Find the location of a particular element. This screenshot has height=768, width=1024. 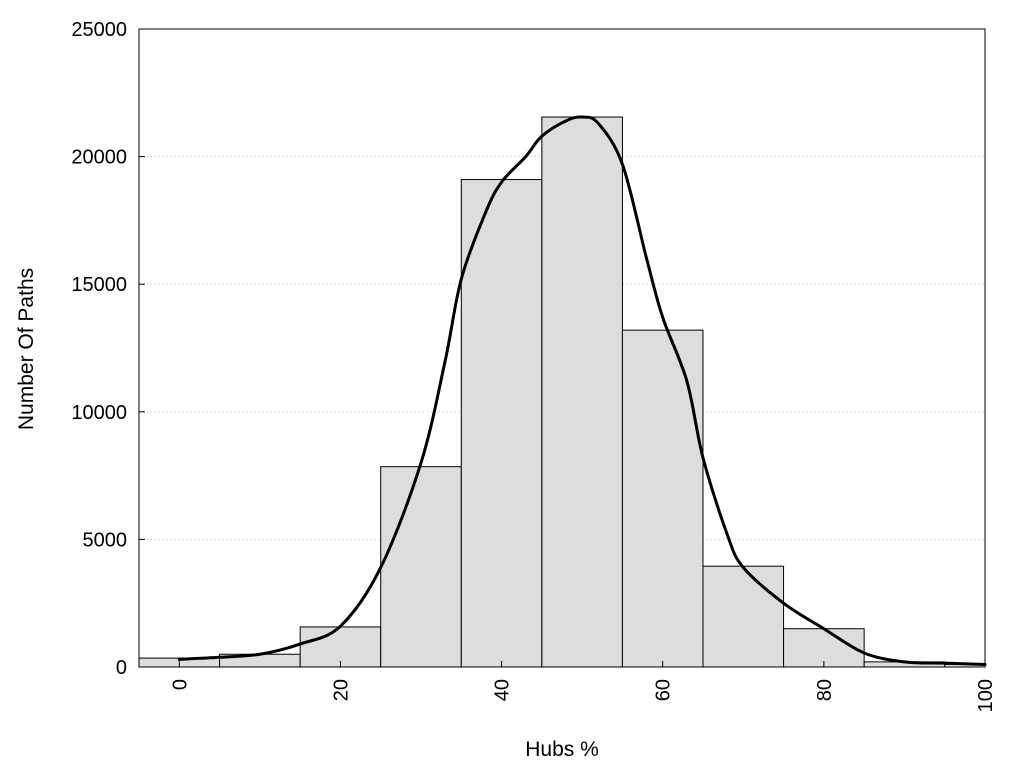

x-tick-label-0: 0 is located at coordinates (180, 684).